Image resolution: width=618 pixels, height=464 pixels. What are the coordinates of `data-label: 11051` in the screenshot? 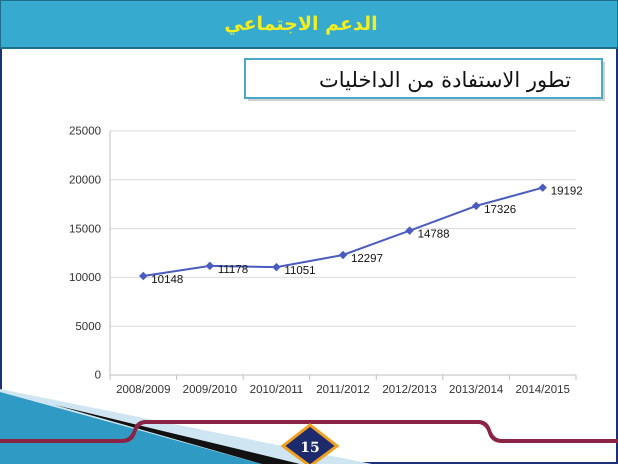 It's located at (300, 271).